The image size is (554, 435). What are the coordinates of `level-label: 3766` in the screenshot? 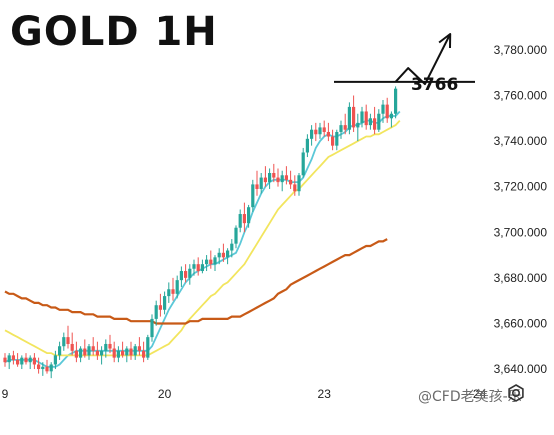 It's located at (435, 85).